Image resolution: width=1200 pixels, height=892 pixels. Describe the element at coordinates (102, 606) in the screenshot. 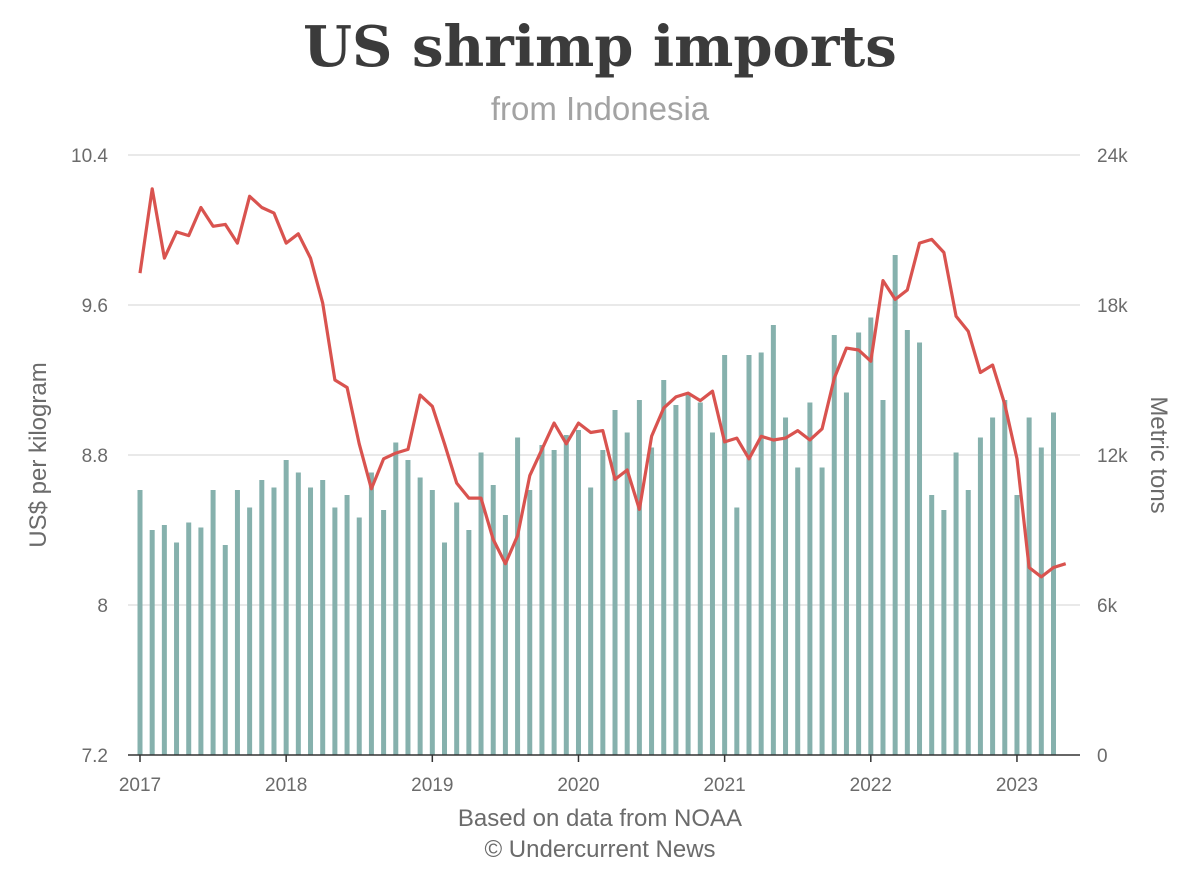

I see `y-left-tick-label: 8` at that location.